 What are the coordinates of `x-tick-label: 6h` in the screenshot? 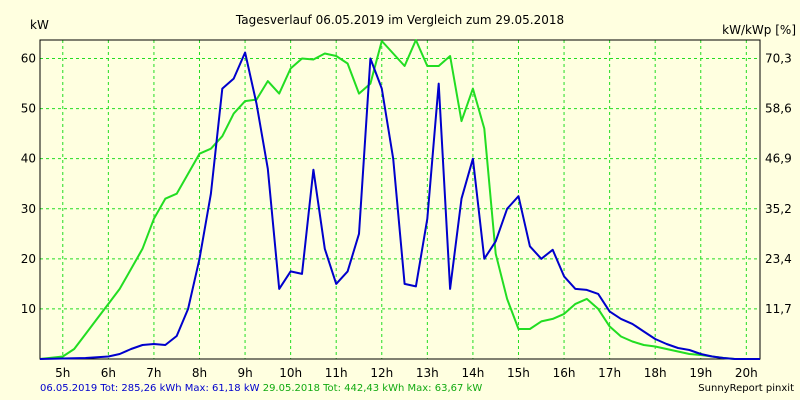 It's located at (108, 373).